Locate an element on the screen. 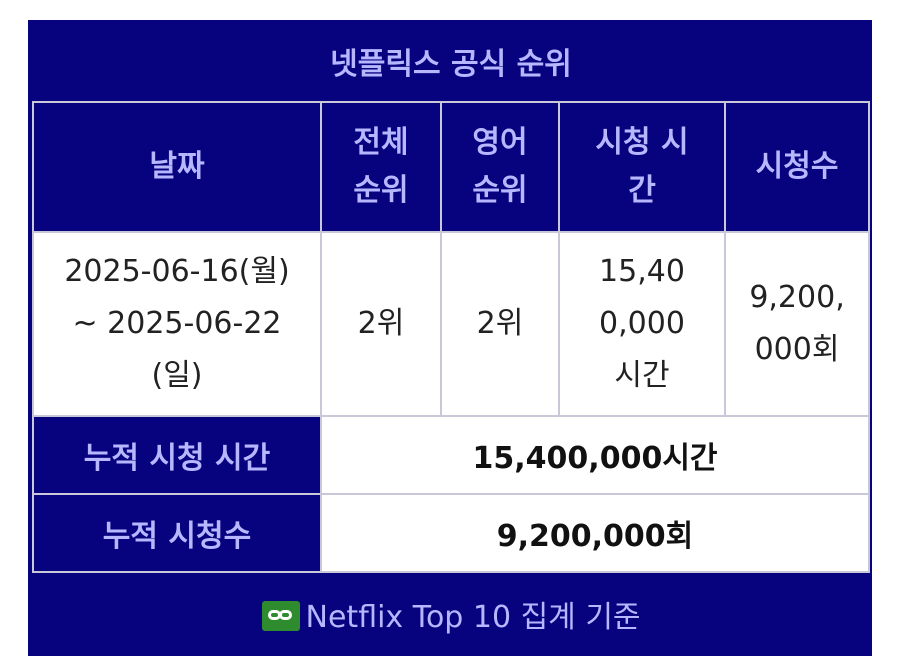 The image size is (900, 661). summary-row-hours: 누적 시청 시간 15,400,000시간 is located at coordinates (451, 455).